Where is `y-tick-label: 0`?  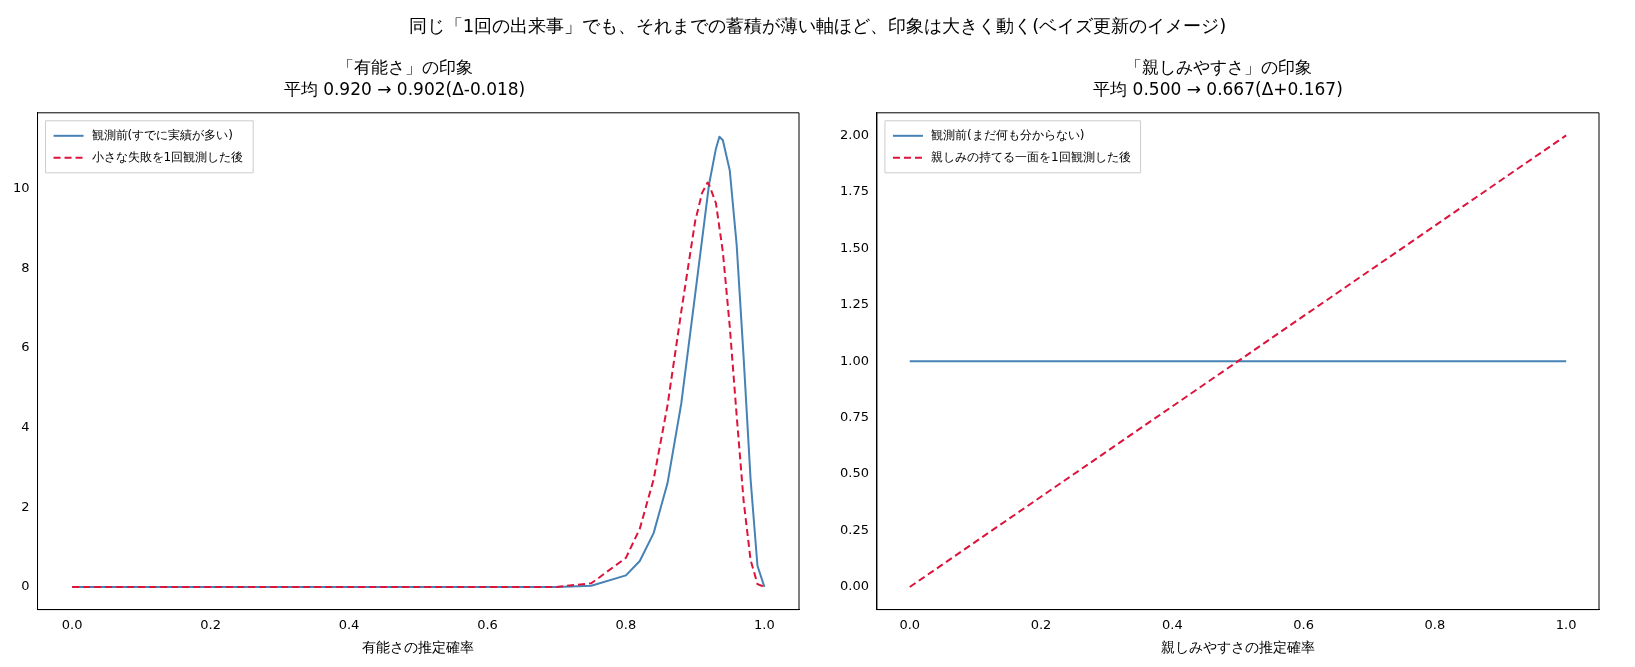 y-tick-label: 0 is located at coordinates (25, 586).